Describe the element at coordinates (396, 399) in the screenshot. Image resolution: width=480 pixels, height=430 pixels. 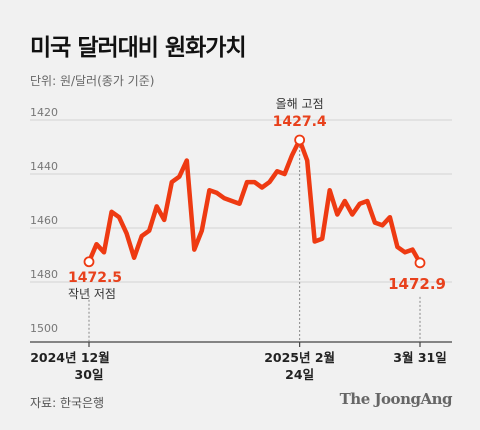
I see `brand-logo: The JoongAng` at that location.